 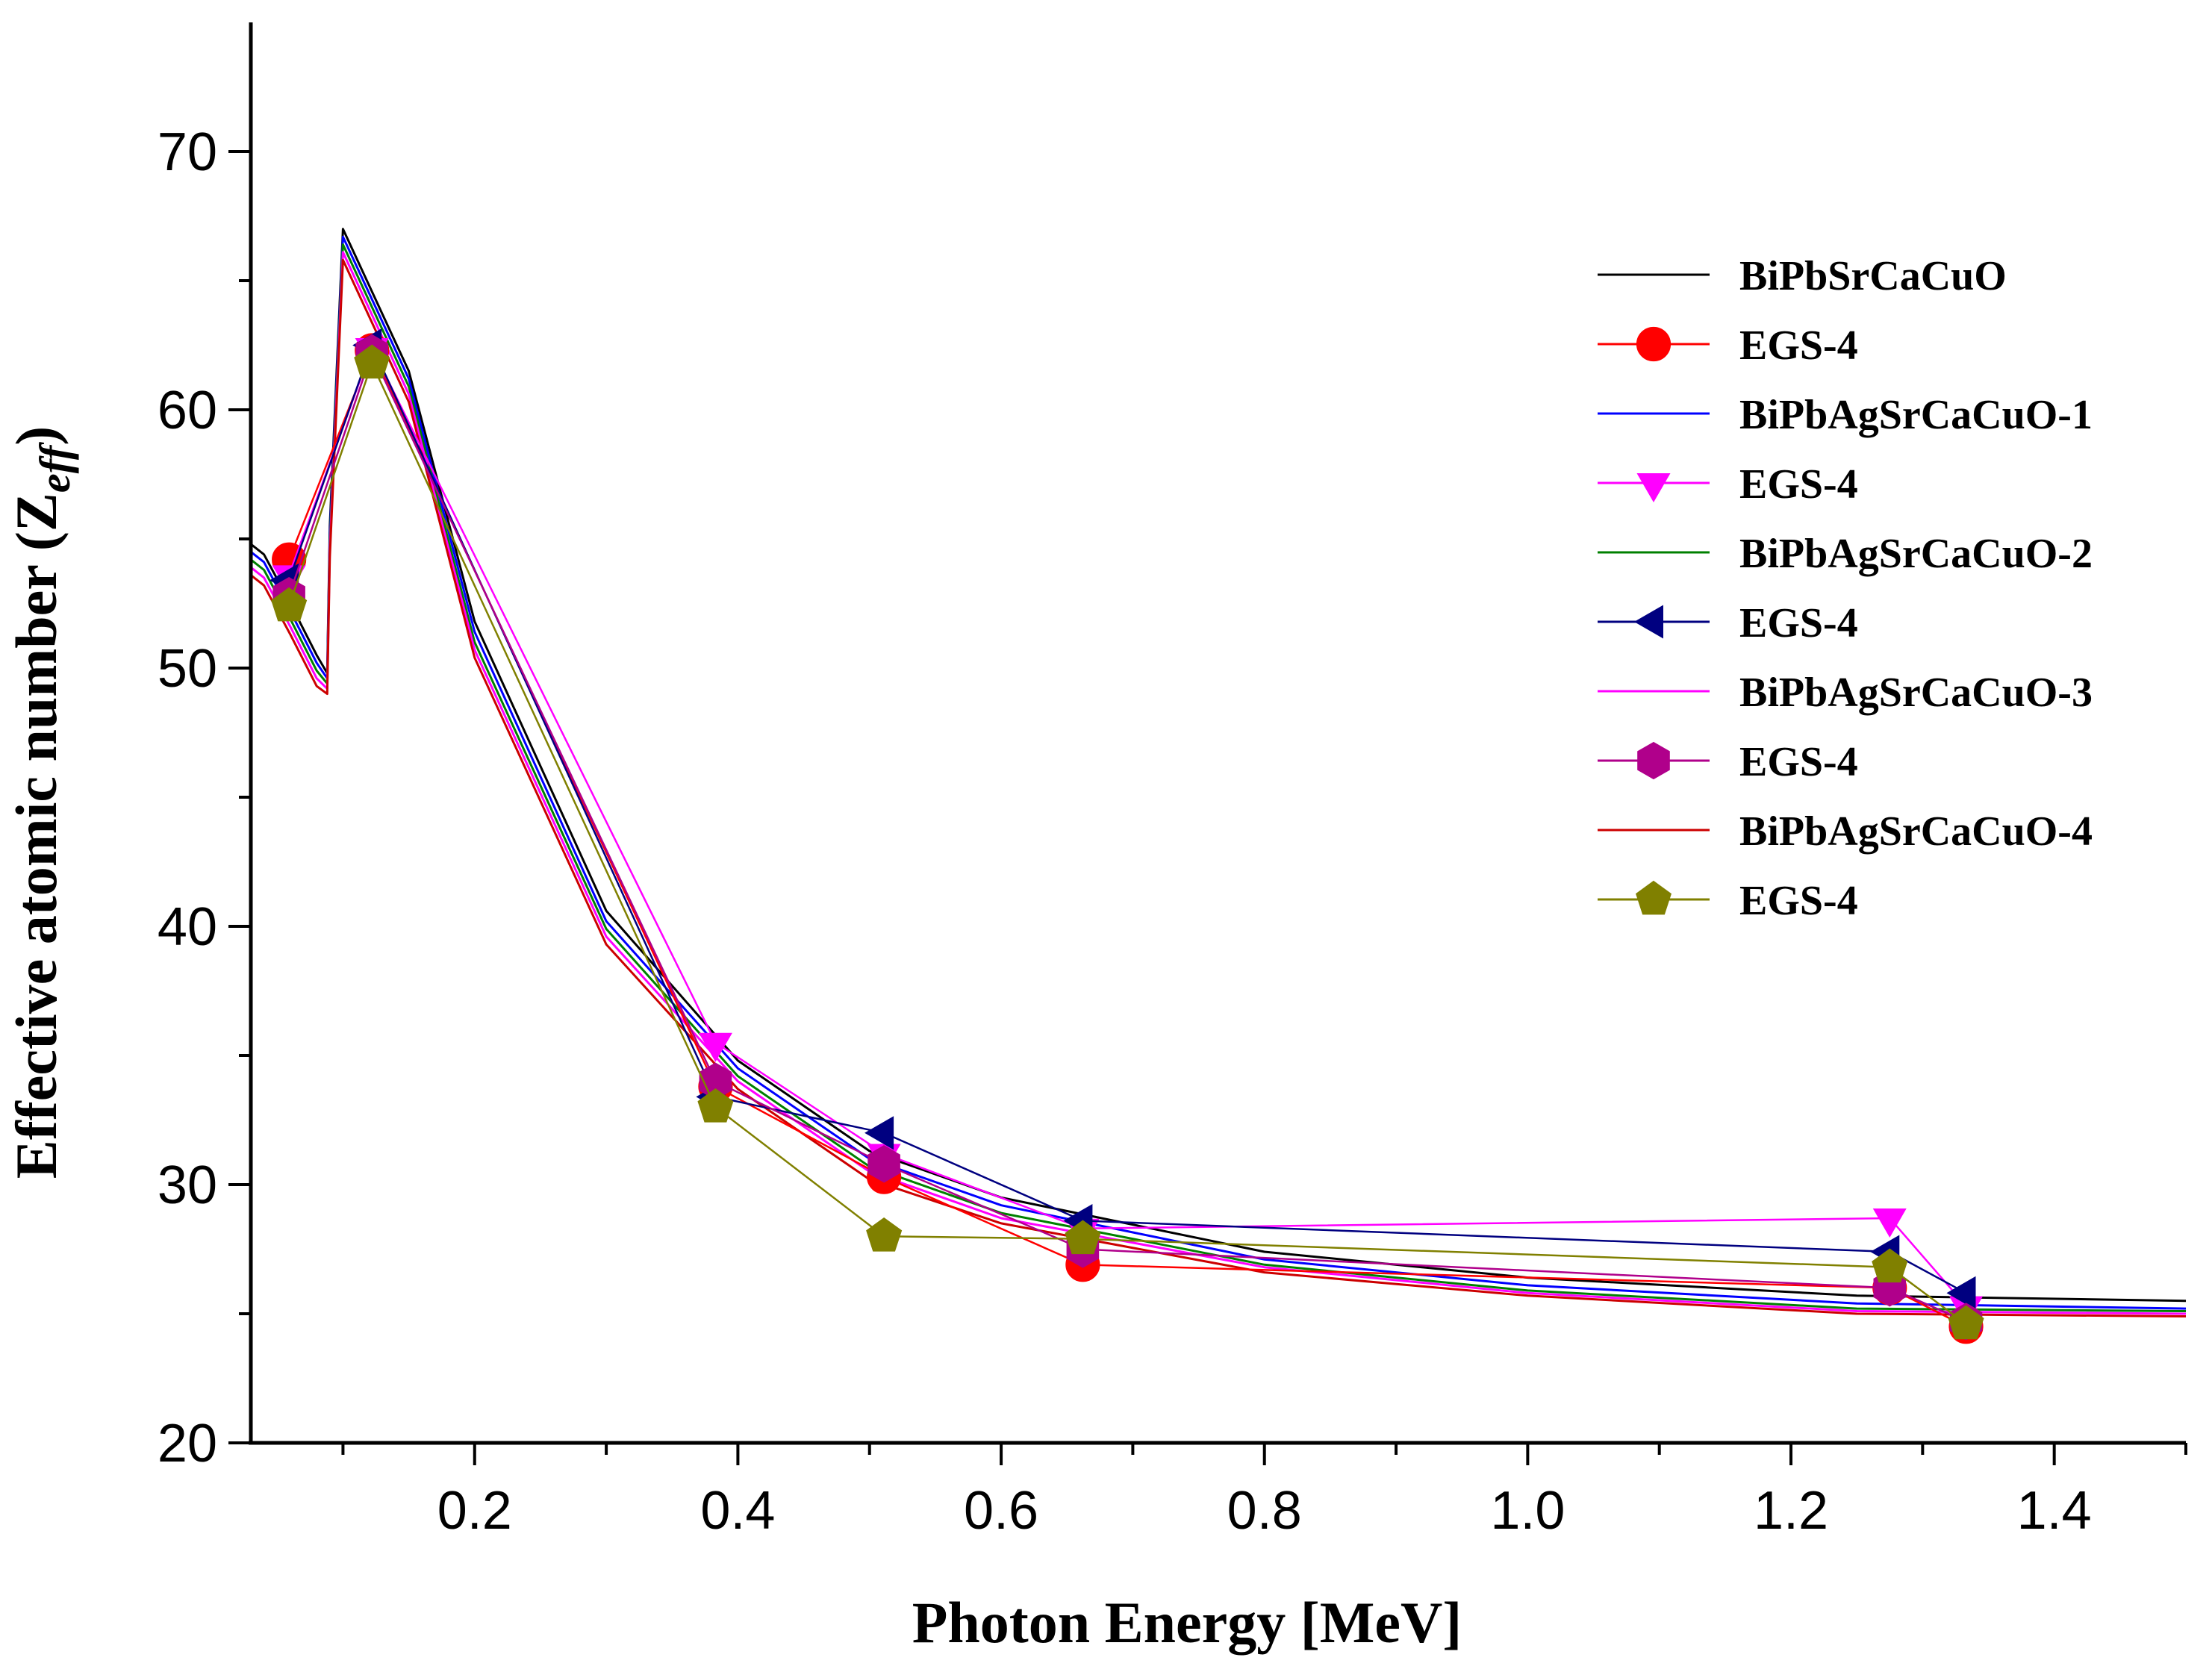 What do you see at coordinates (187, 152) in the screenshot?
I see `y-tick-label: 70` at bounding box center [187, 152].